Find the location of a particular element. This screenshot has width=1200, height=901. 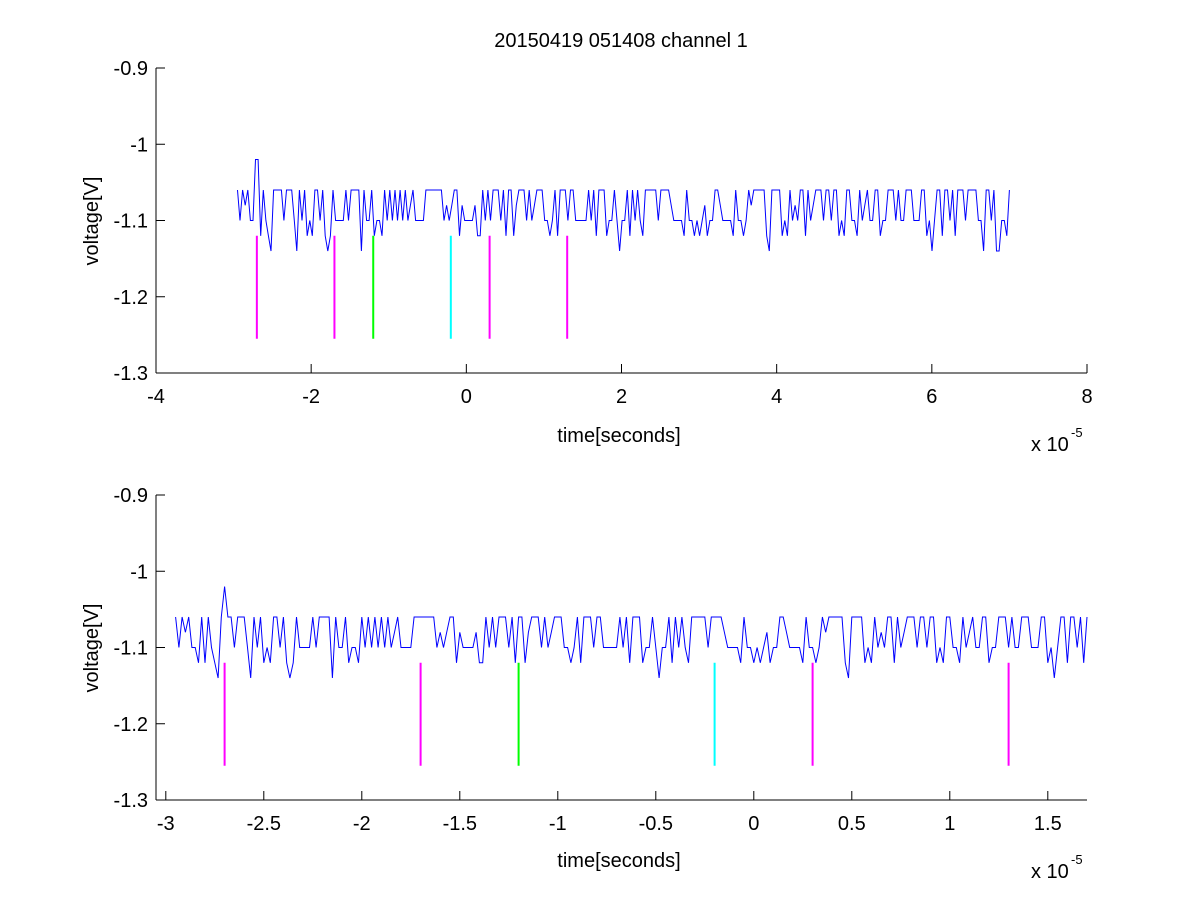

top-plot-area is located at coordinates (623, 249).